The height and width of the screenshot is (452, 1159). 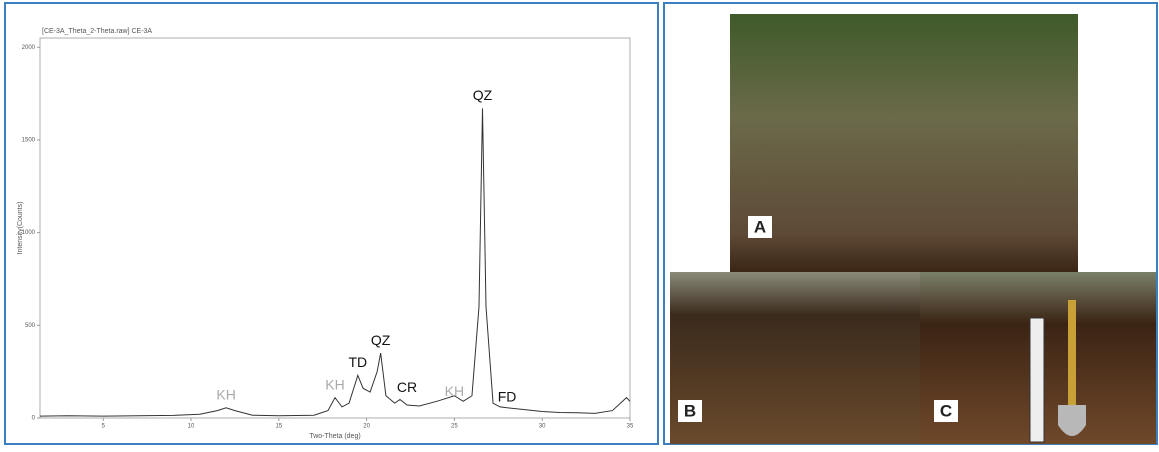 What do you see at coordinates (29, 233) in the screenshot?
I see `y-tick-label: 1000` at bounding box center [29, 233].